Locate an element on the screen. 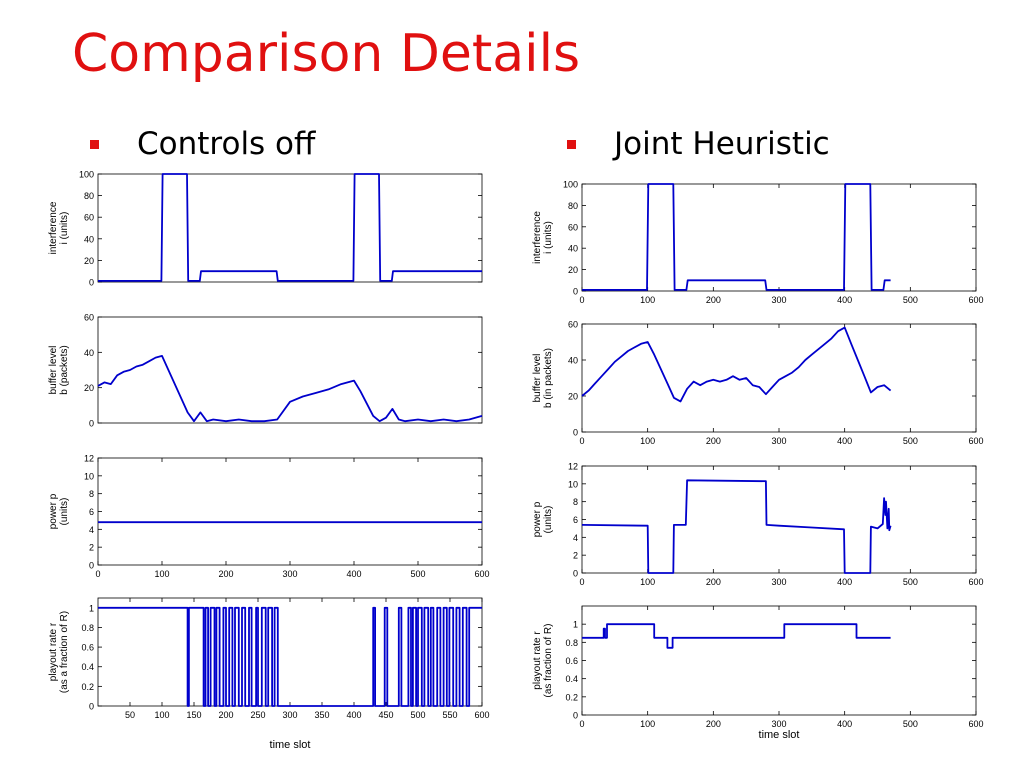 The image size is (1024, 768). slide-title: Comparison Details is located at coordinates (326, 54).